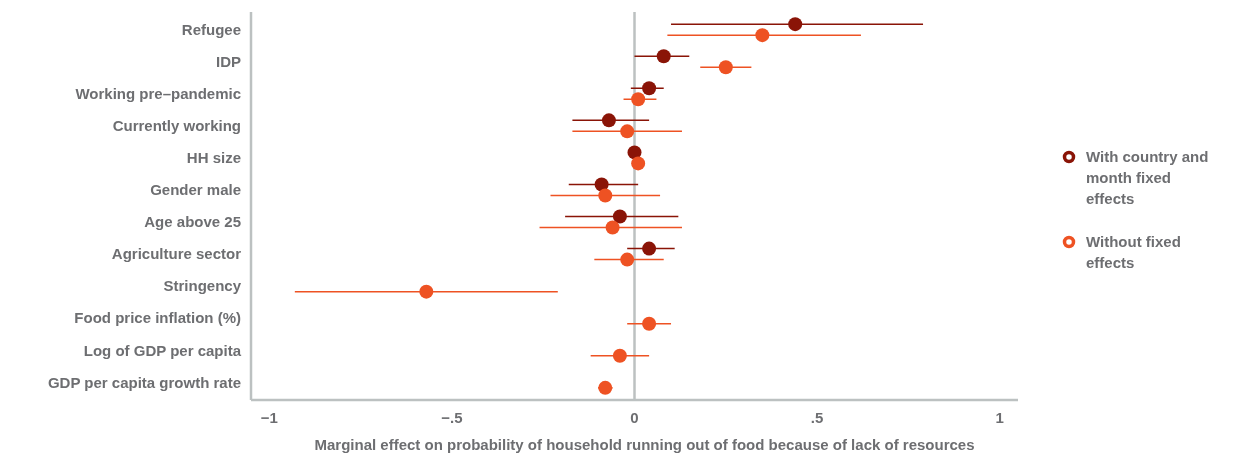  What do you see at coordinates (269, 417) in the screenshot?
I see `x-tick-label: −1` at bounding box center [269, 417].